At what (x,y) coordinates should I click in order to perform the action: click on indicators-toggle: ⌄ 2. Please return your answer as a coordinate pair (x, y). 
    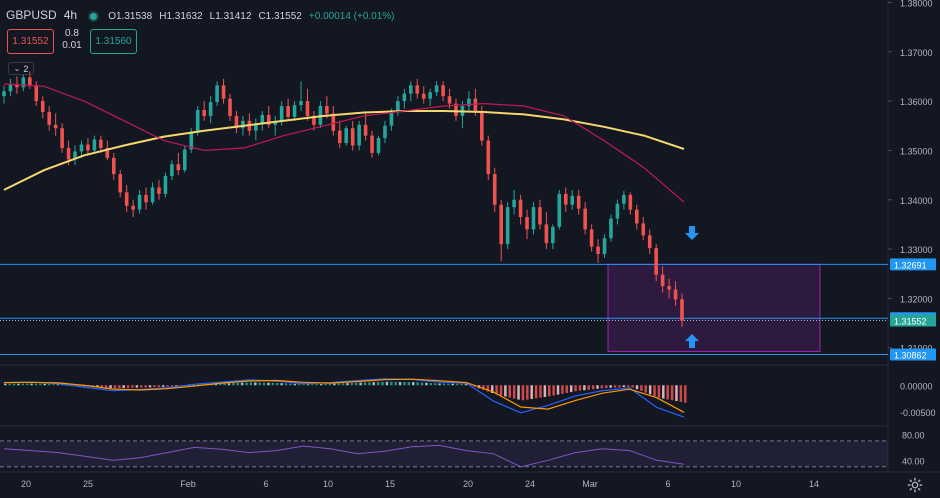
    Looking at the image, I should click on (21, 68).